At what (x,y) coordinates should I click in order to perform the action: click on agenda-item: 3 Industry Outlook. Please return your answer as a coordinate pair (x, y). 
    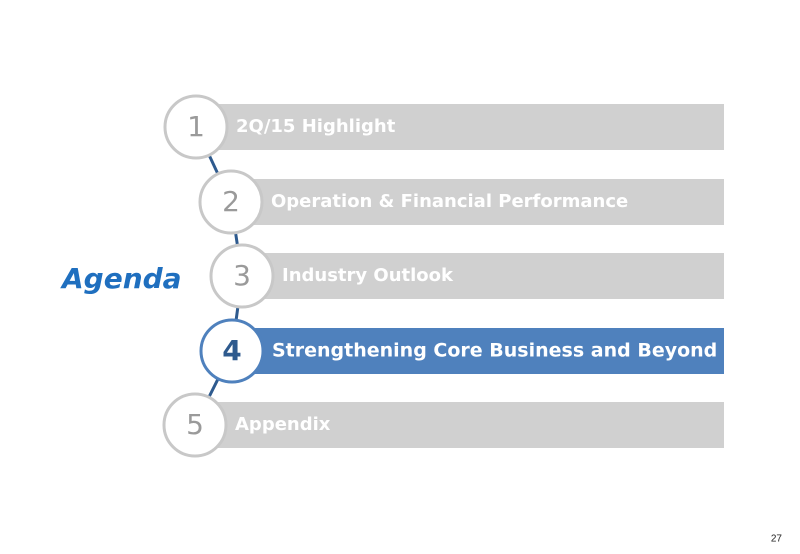
    Looking at the image, I should click on (466, 276).